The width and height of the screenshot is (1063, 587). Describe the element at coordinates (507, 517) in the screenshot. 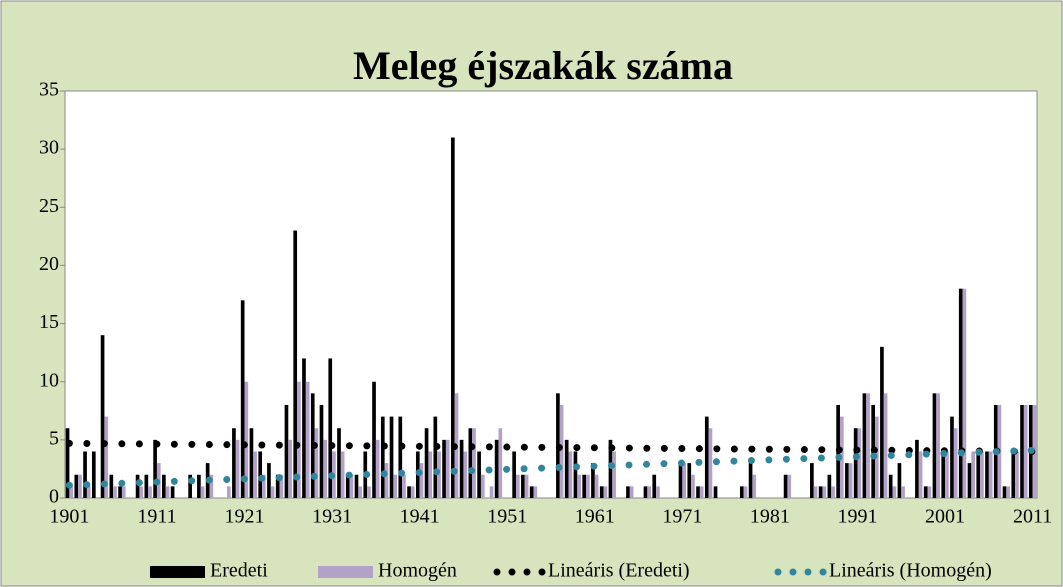

I see `x-tick-label: 1951` at that location.